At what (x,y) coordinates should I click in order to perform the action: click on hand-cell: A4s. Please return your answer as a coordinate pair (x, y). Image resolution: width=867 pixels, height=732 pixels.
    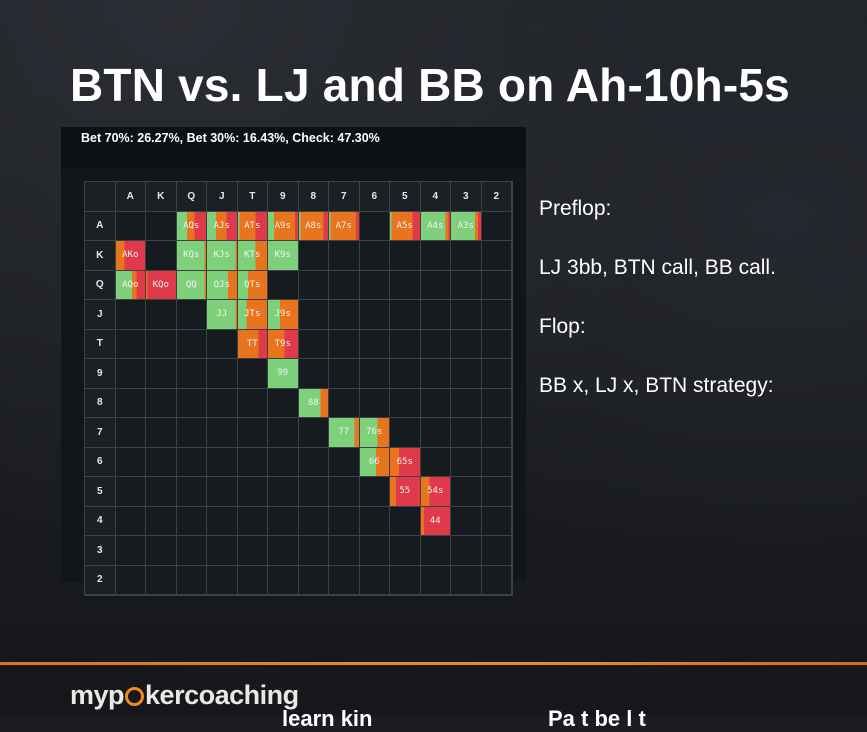
    Looking at the image, I should click on (435, 226).